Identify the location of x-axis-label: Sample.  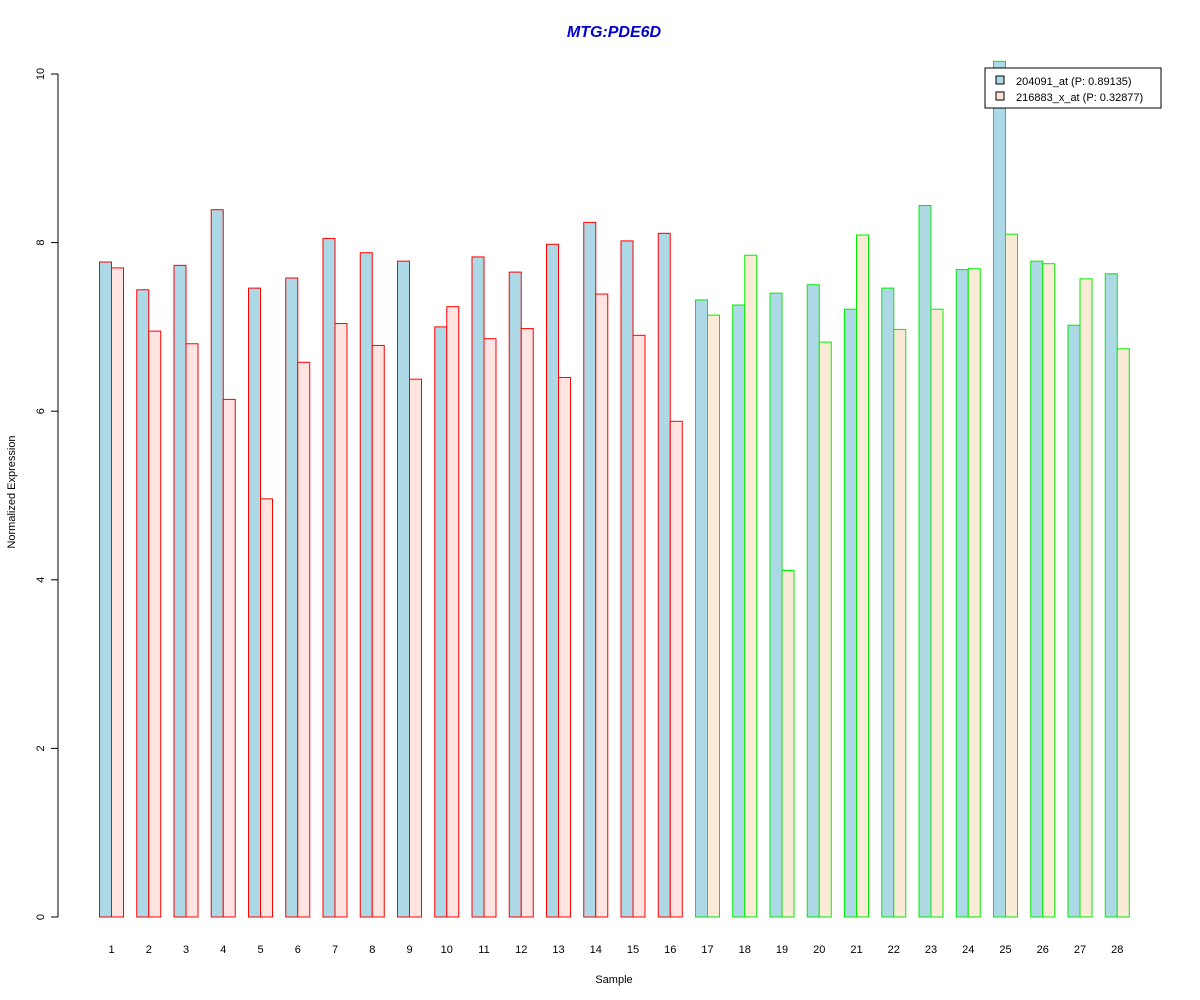
(613, 980).